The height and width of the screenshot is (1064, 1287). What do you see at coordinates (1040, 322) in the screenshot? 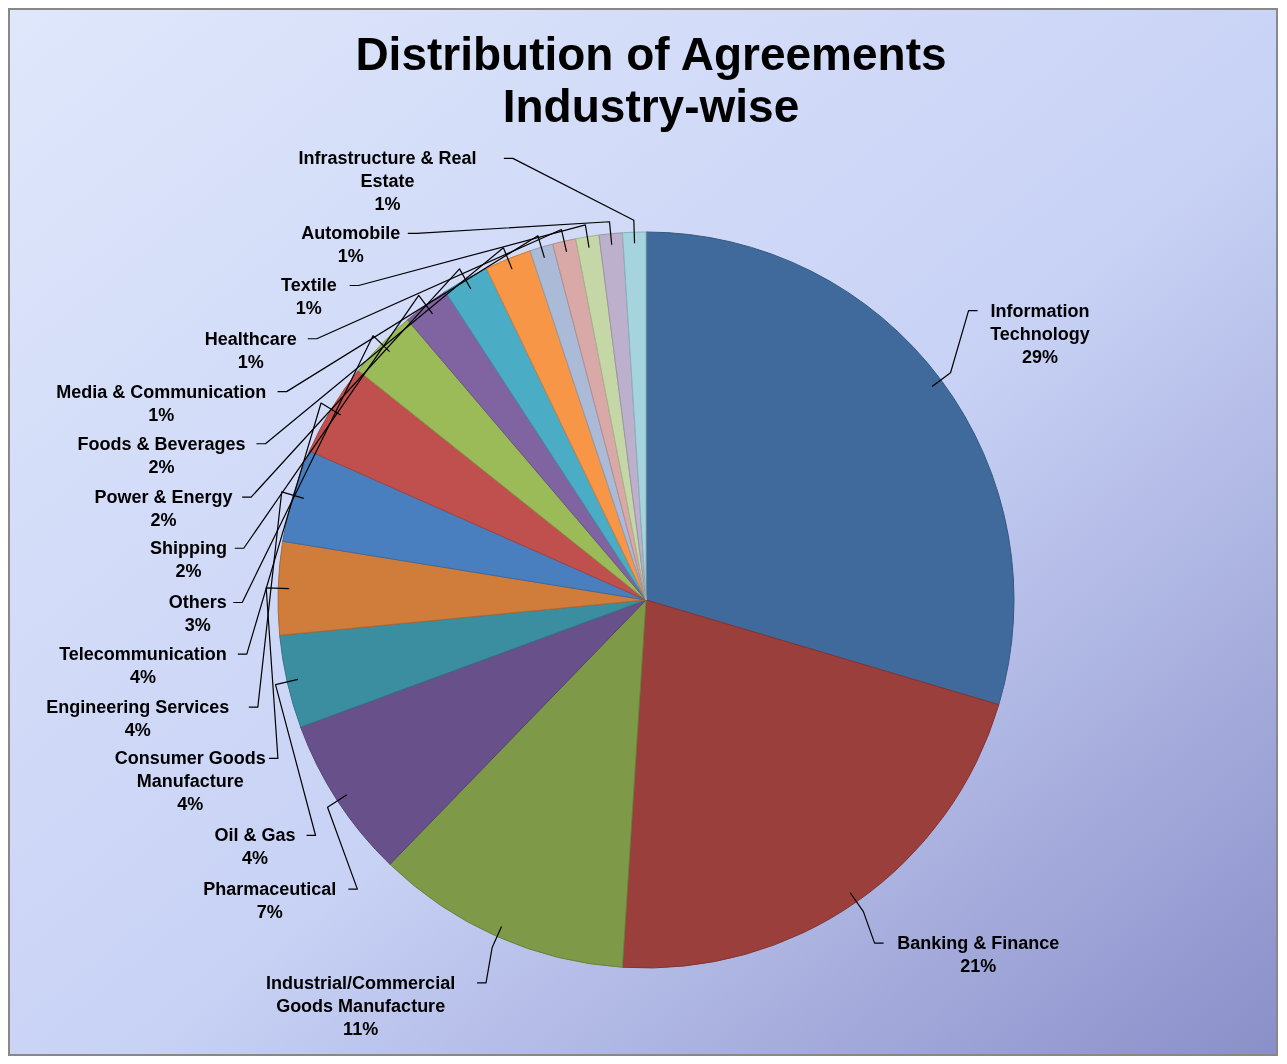
I see `slice-label: Information Technology` at bounding box center [1040, 322].